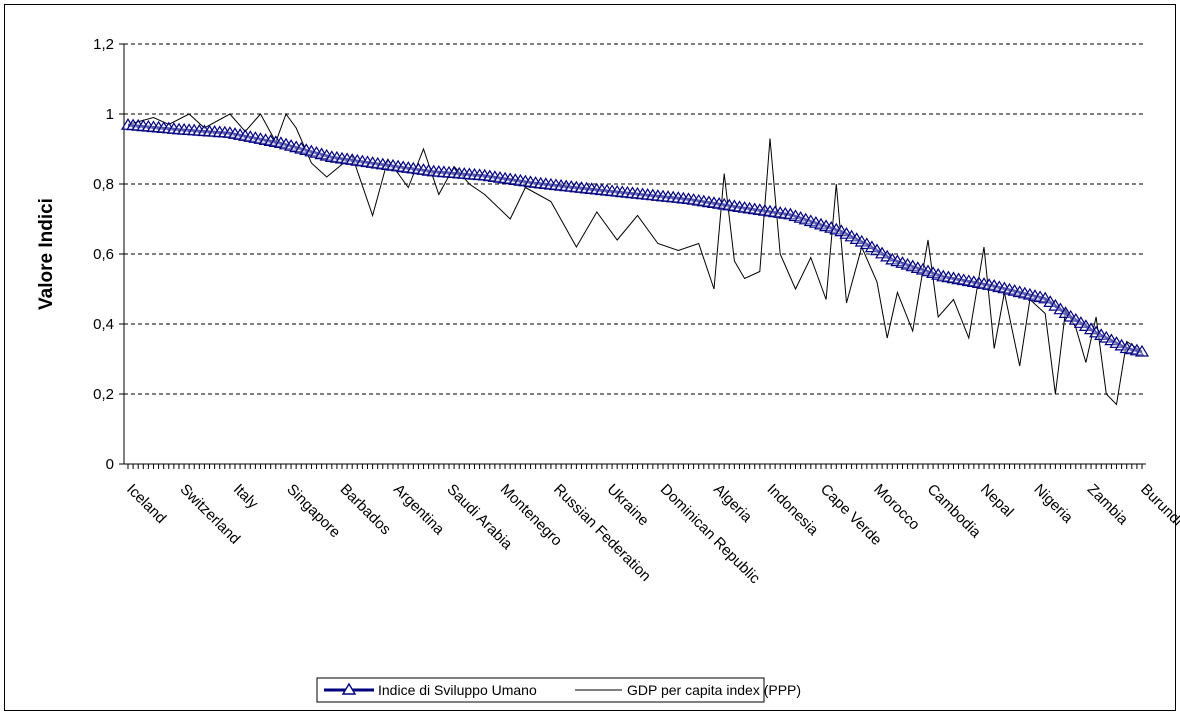 The image size is (1180, 717). I want to click on x-tick-label: Morocco, so click(896, 507).